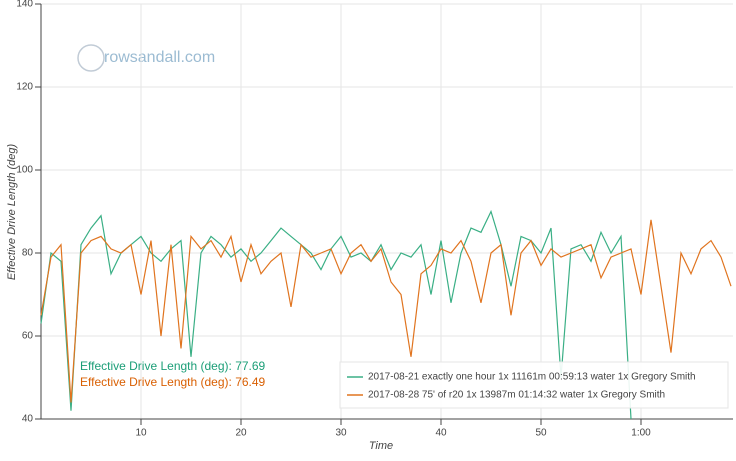 The width and height of the screenshot is (736, 461). What do you see at coordinates (541, 433) in the screenshot?
I see `x-tick-label: 50` at bounding box center [541, 433].